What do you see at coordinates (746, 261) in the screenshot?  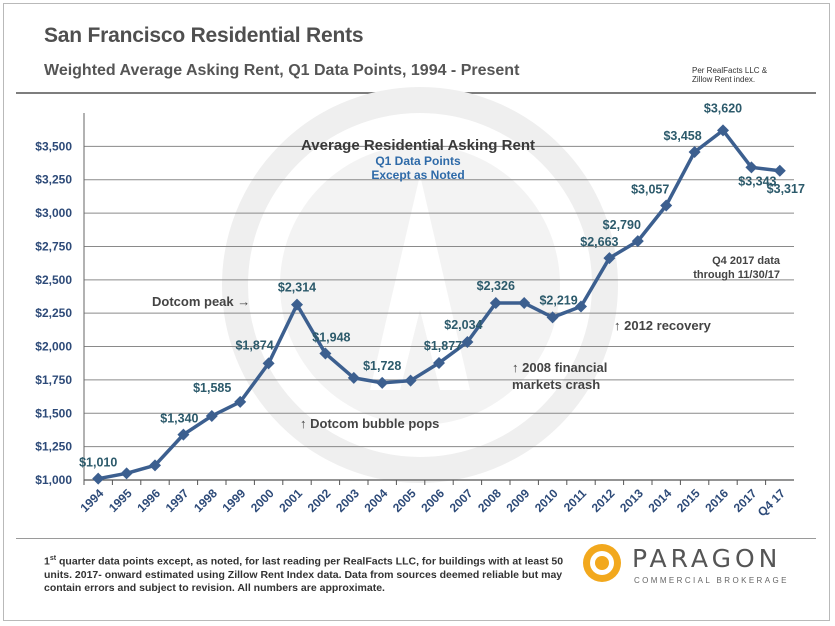 I see `annotation-q4-1: Q4 2017 data` at bounding box center [746, 261].